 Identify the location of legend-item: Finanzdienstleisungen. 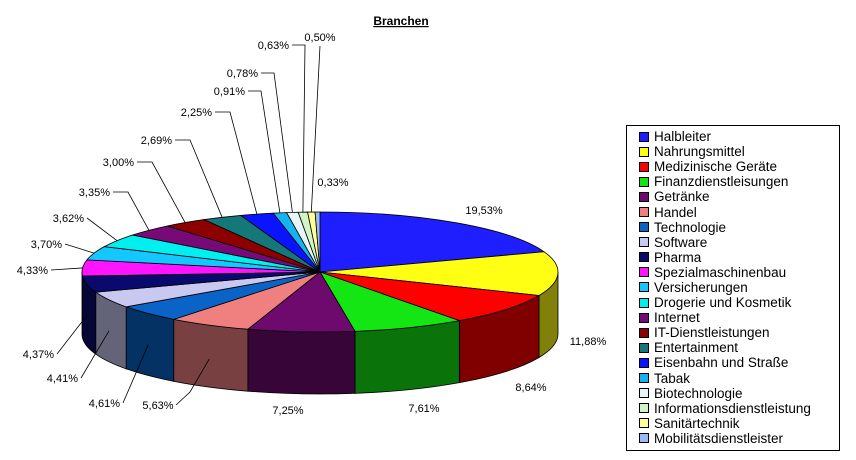
(733, 181).